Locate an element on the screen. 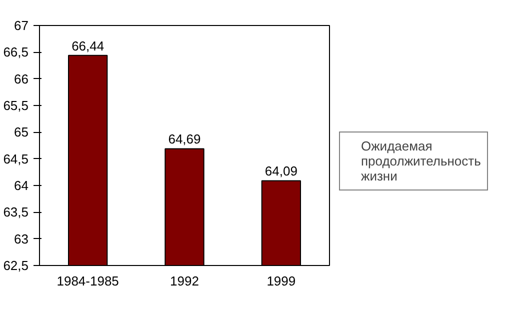 The height and width of the screenshot is (320, 526). text: Ожидаемая продолжительность жизни is located at coordinates (421, 161).